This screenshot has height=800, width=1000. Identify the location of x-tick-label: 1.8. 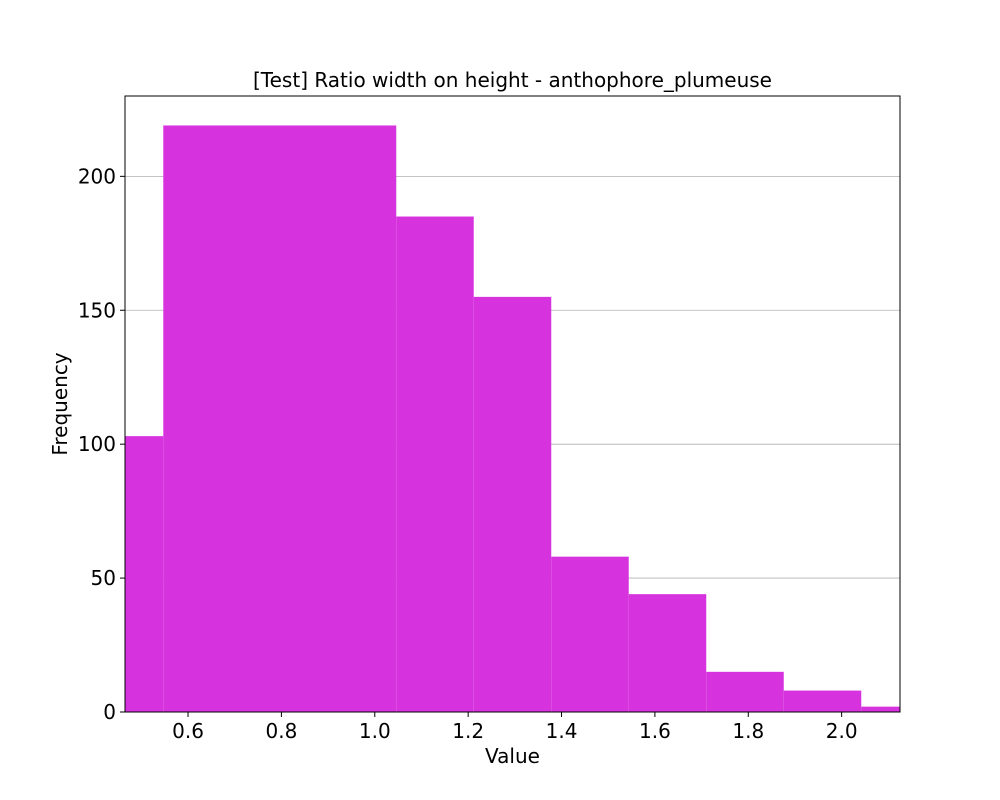
(748, 731).